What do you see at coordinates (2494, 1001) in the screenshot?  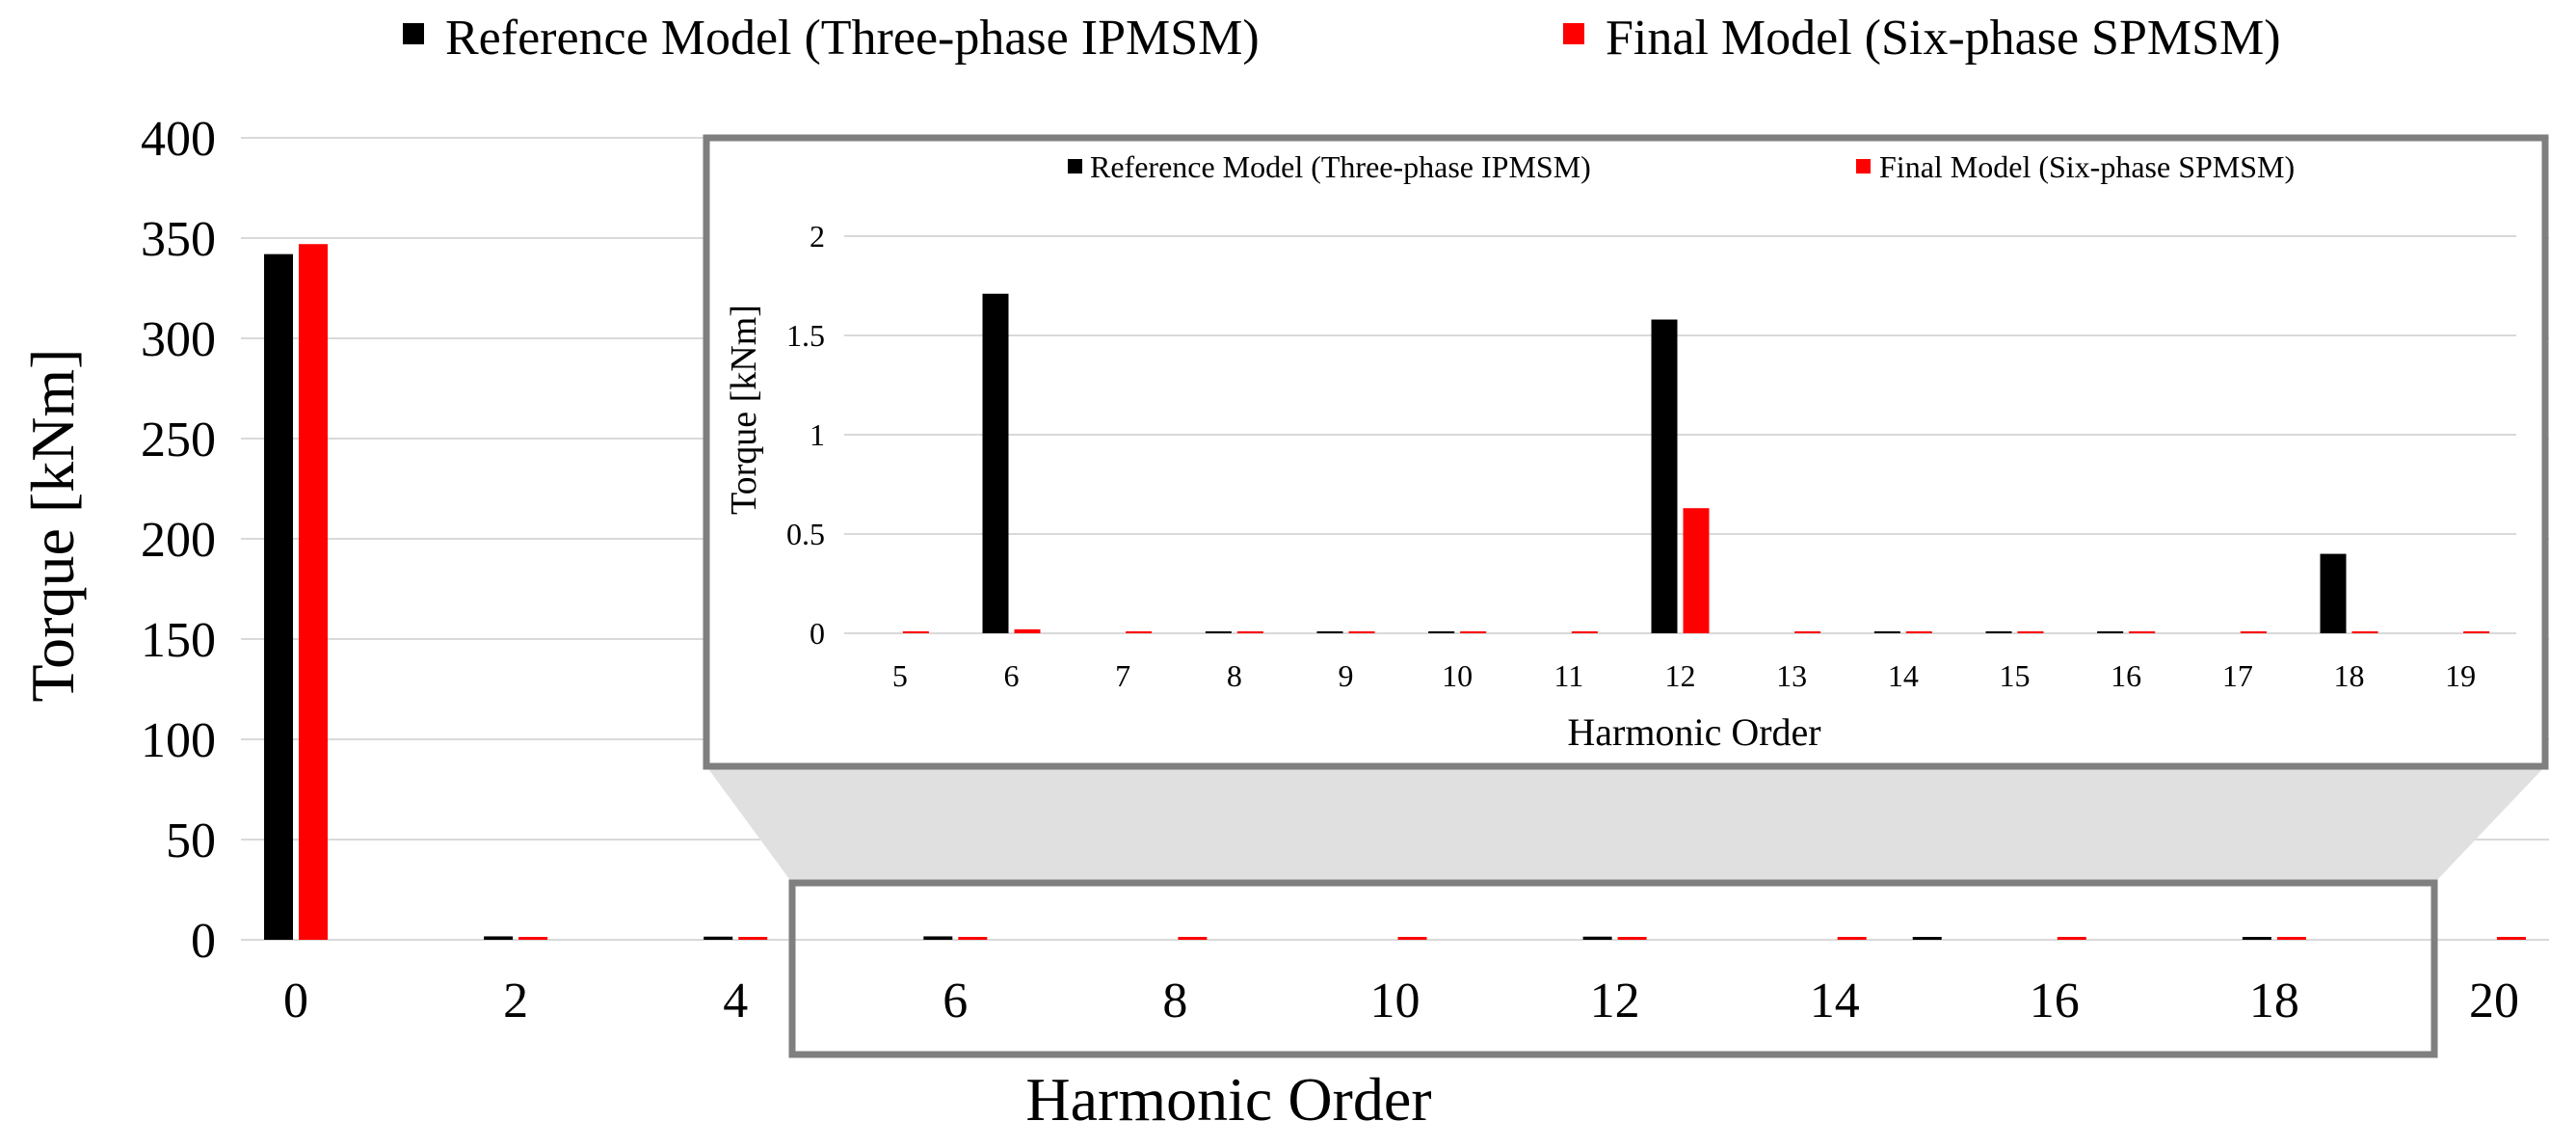 I see `main-x-tick-label: 20` at bounding box center [2494, 1001].